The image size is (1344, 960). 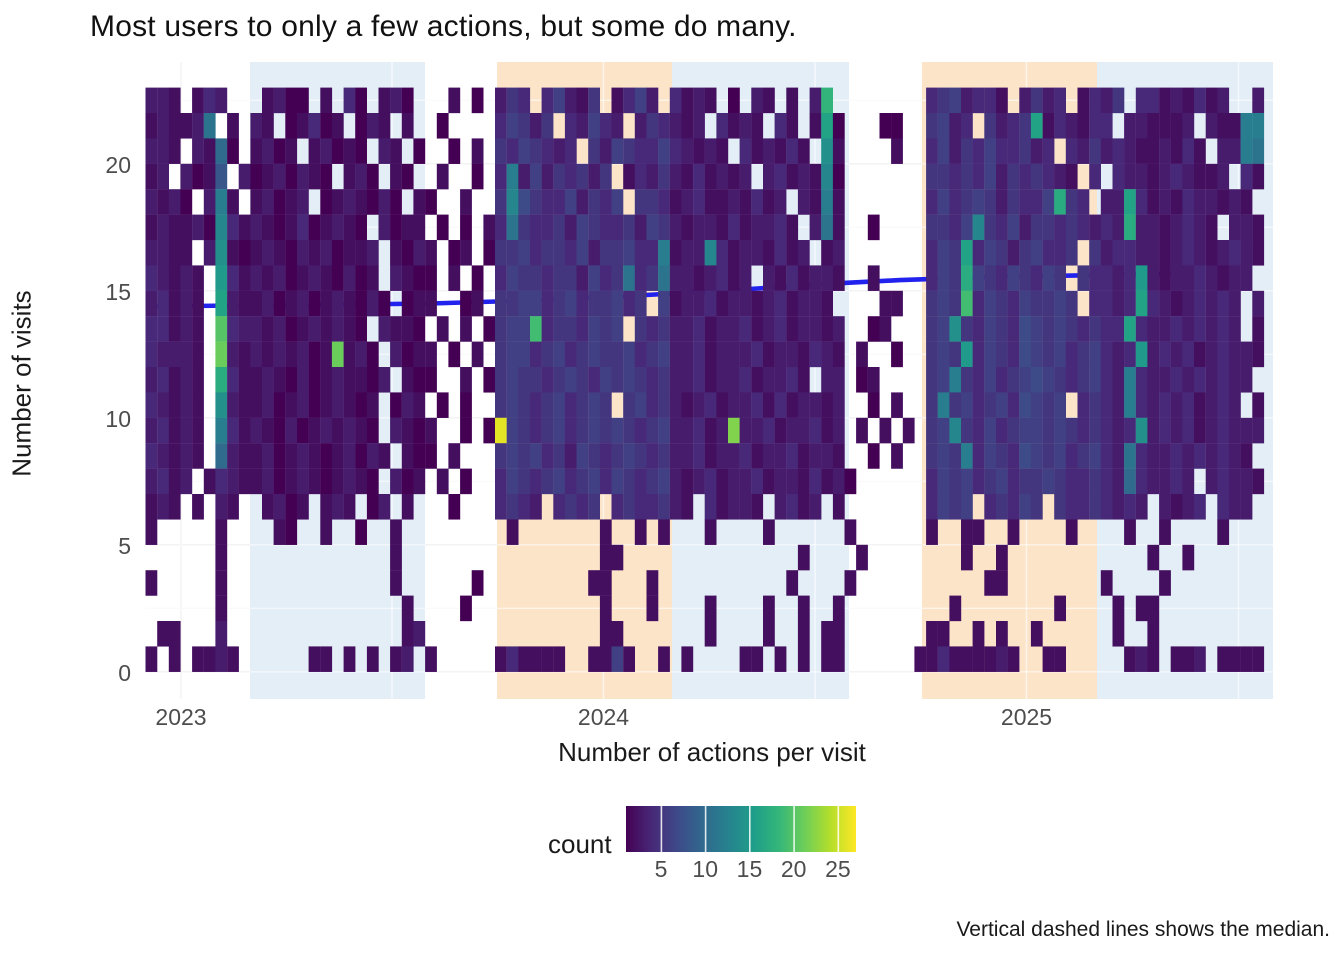 I want to click on legend-tick-label: 10, so click(x=705, y=869).